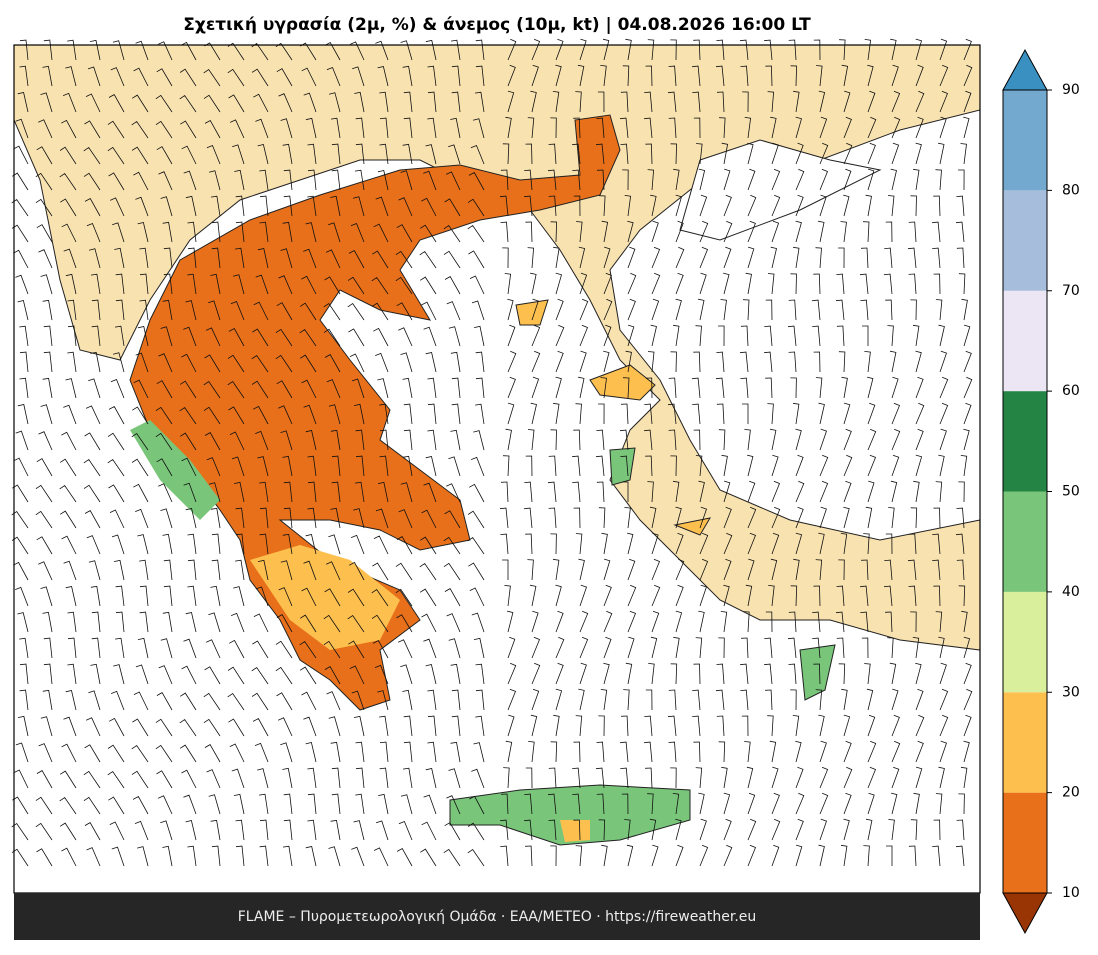  I want to click on colorbar-tick-label: 40, so click(1071, 592).